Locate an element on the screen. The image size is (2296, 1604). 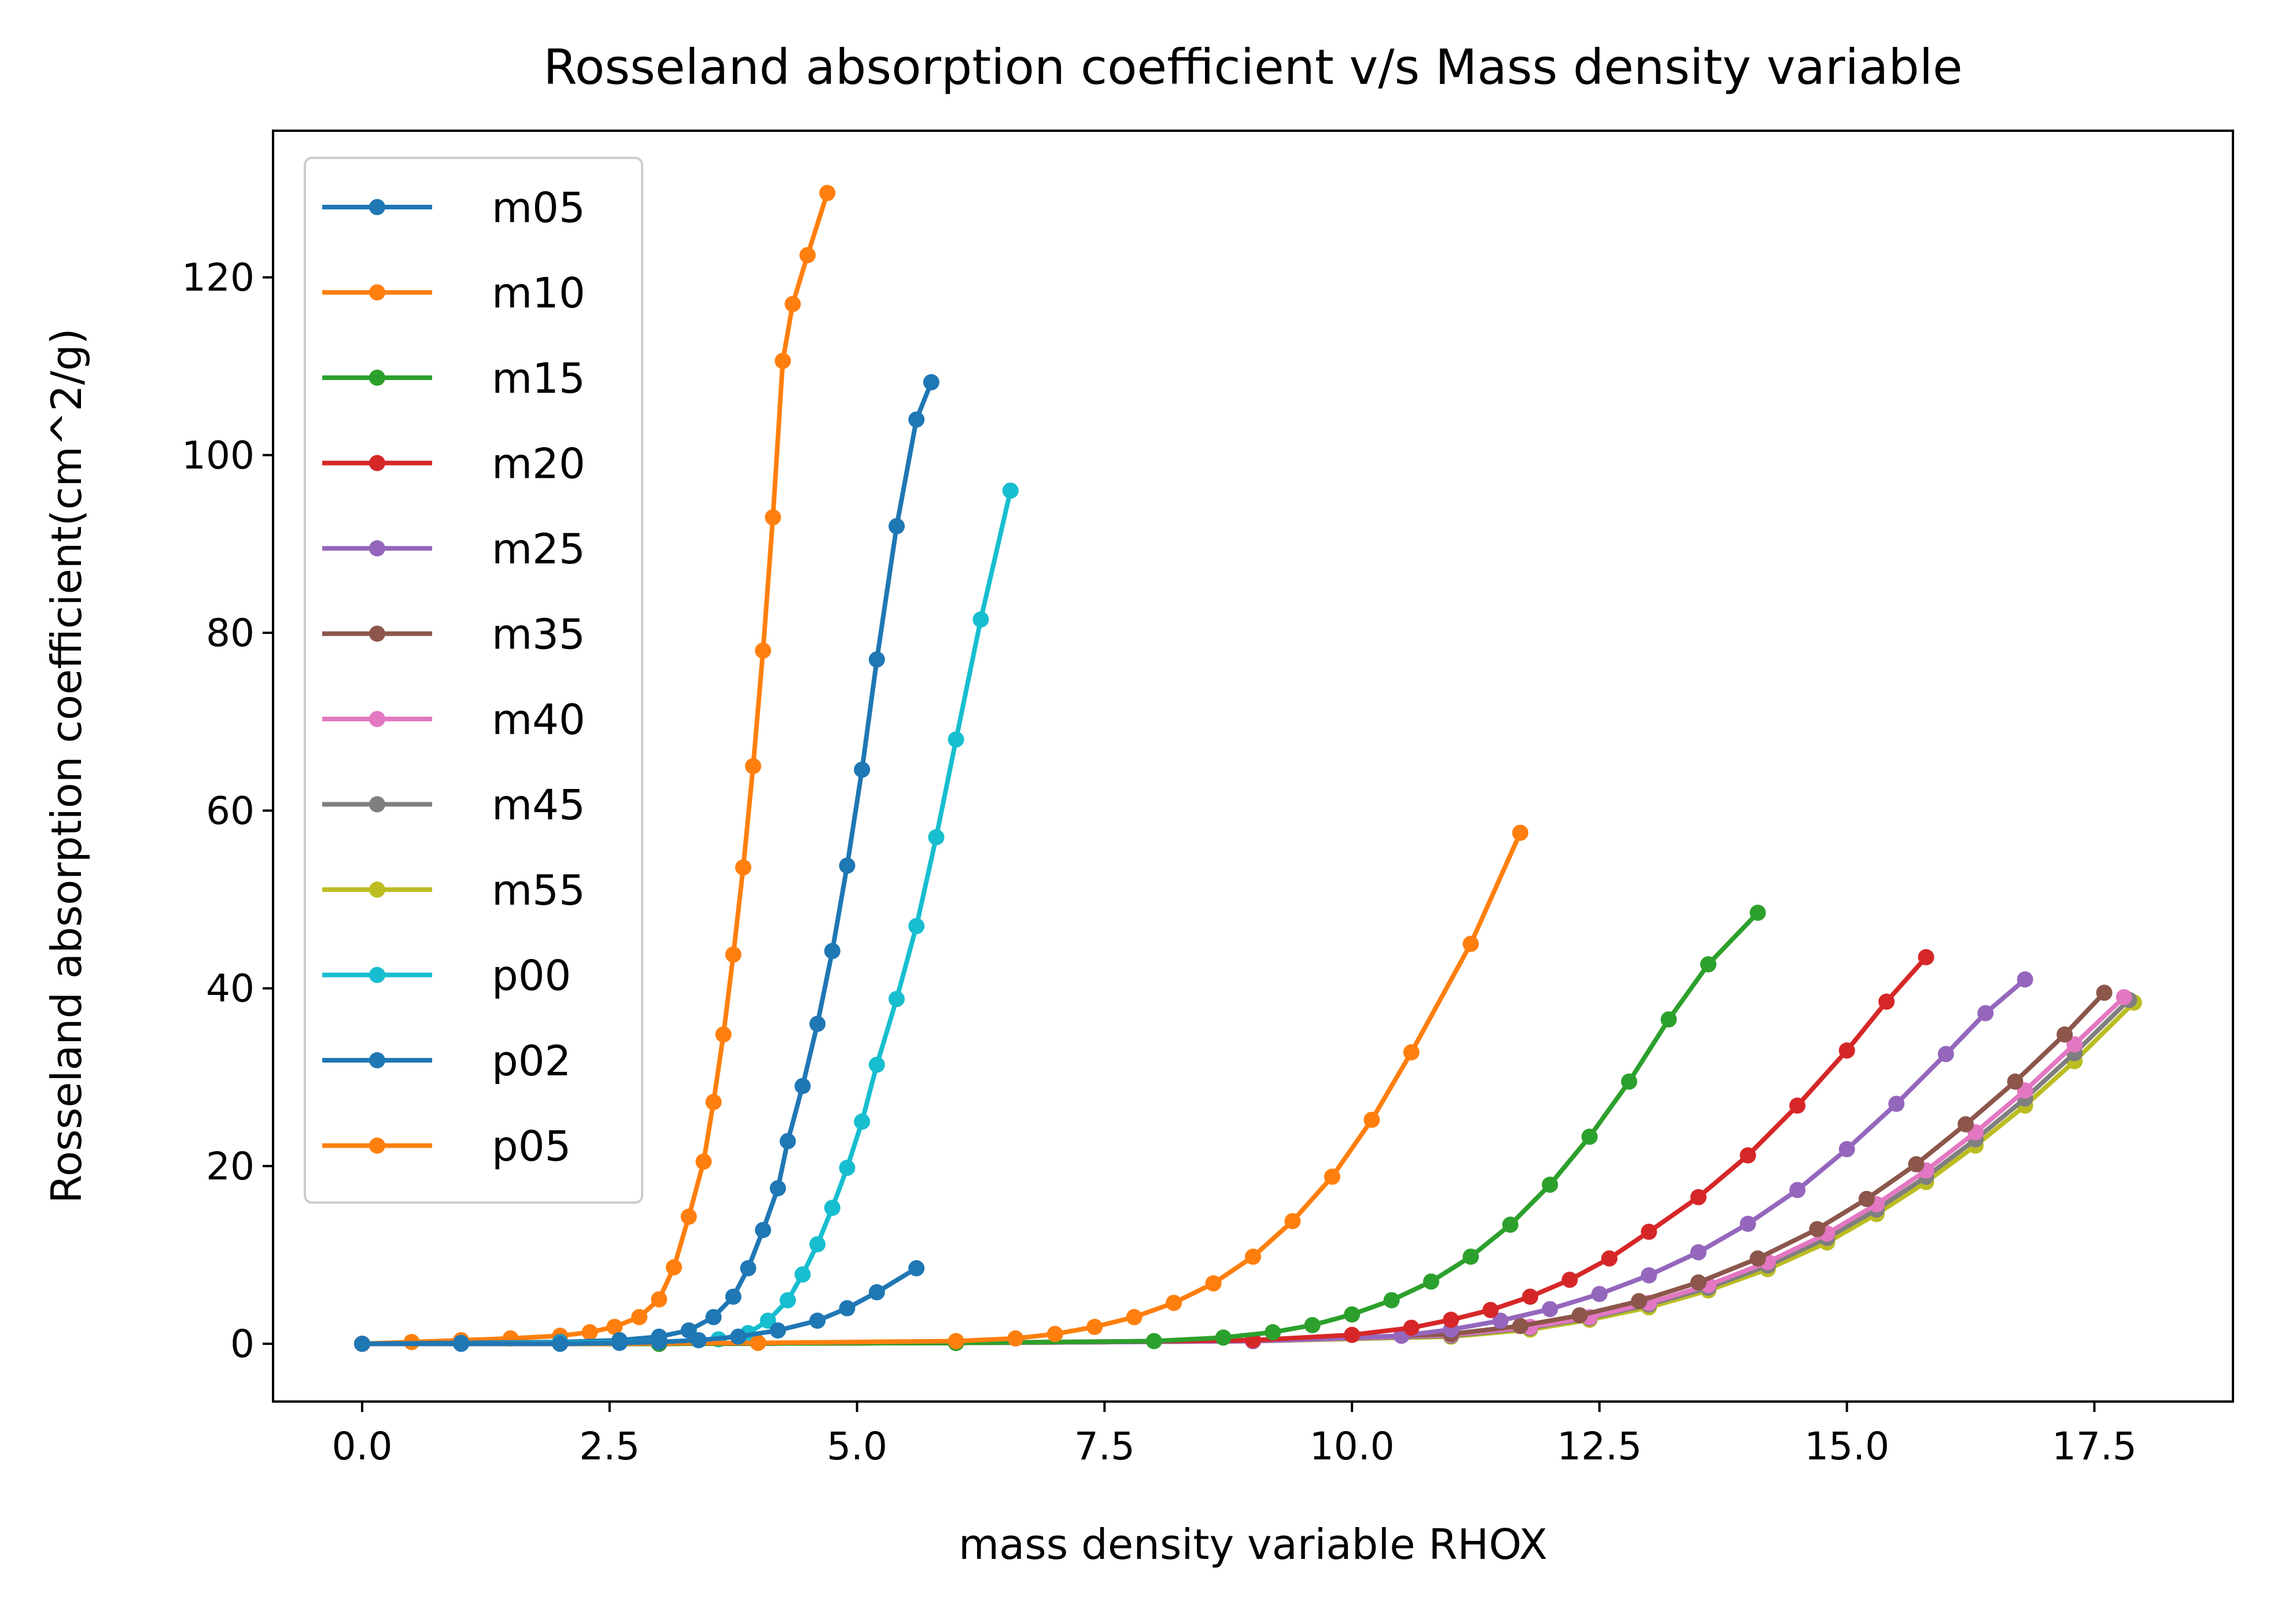
legend-label: m35 is located at coordinates (538, 634).